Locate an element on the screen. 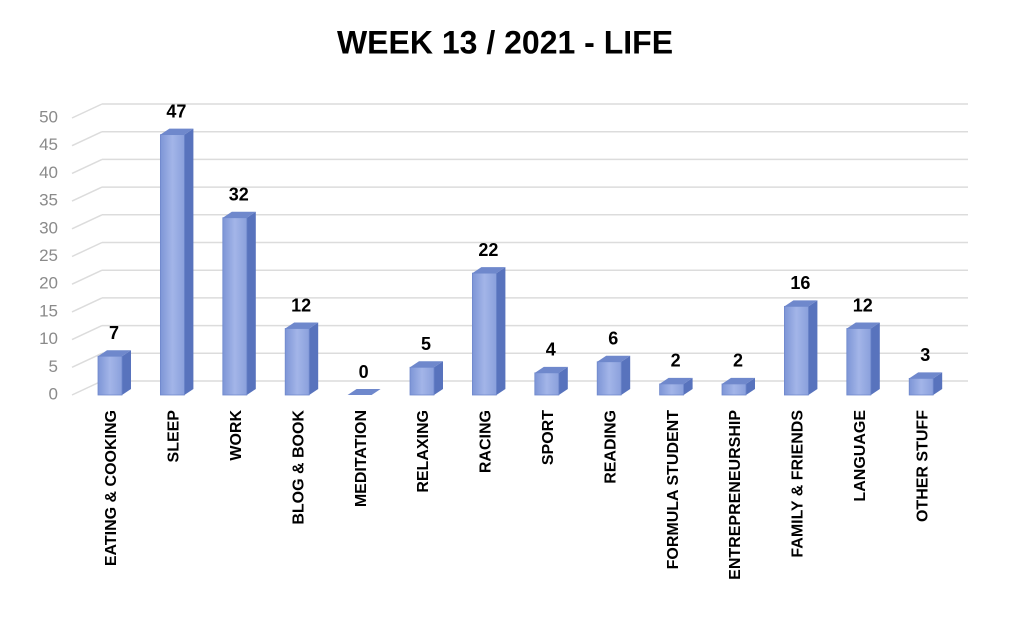  value-label: 16 is located at coordinates (800, 283).